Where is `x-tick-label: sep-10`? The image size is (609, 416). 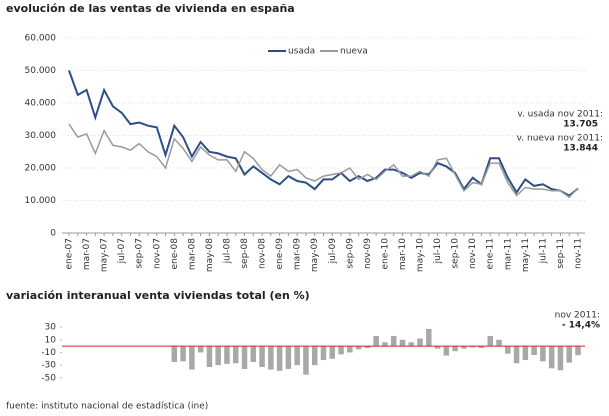 x-tick-label: sep-10 is located at coordinates (456, 253).